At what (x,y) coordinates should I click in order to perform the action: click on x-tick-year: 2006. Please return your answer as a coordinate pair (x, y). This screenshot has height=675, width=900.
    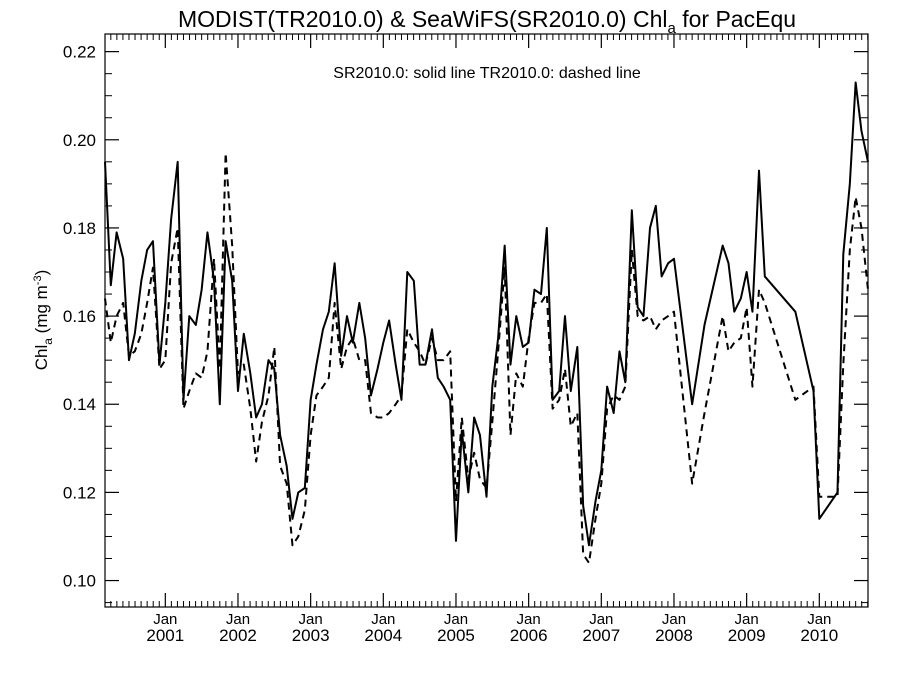
    Looking at the image, I should click on (529, 635).